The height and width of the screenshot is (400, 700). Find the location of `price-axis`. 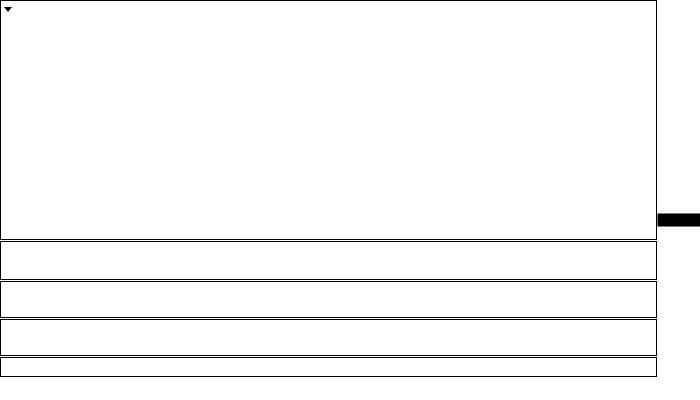

price-axis is located at coordinates (678, 220).